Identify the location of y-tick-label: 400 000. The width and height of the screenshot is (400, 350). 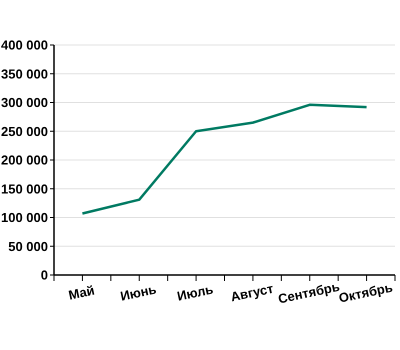
(24, 45).